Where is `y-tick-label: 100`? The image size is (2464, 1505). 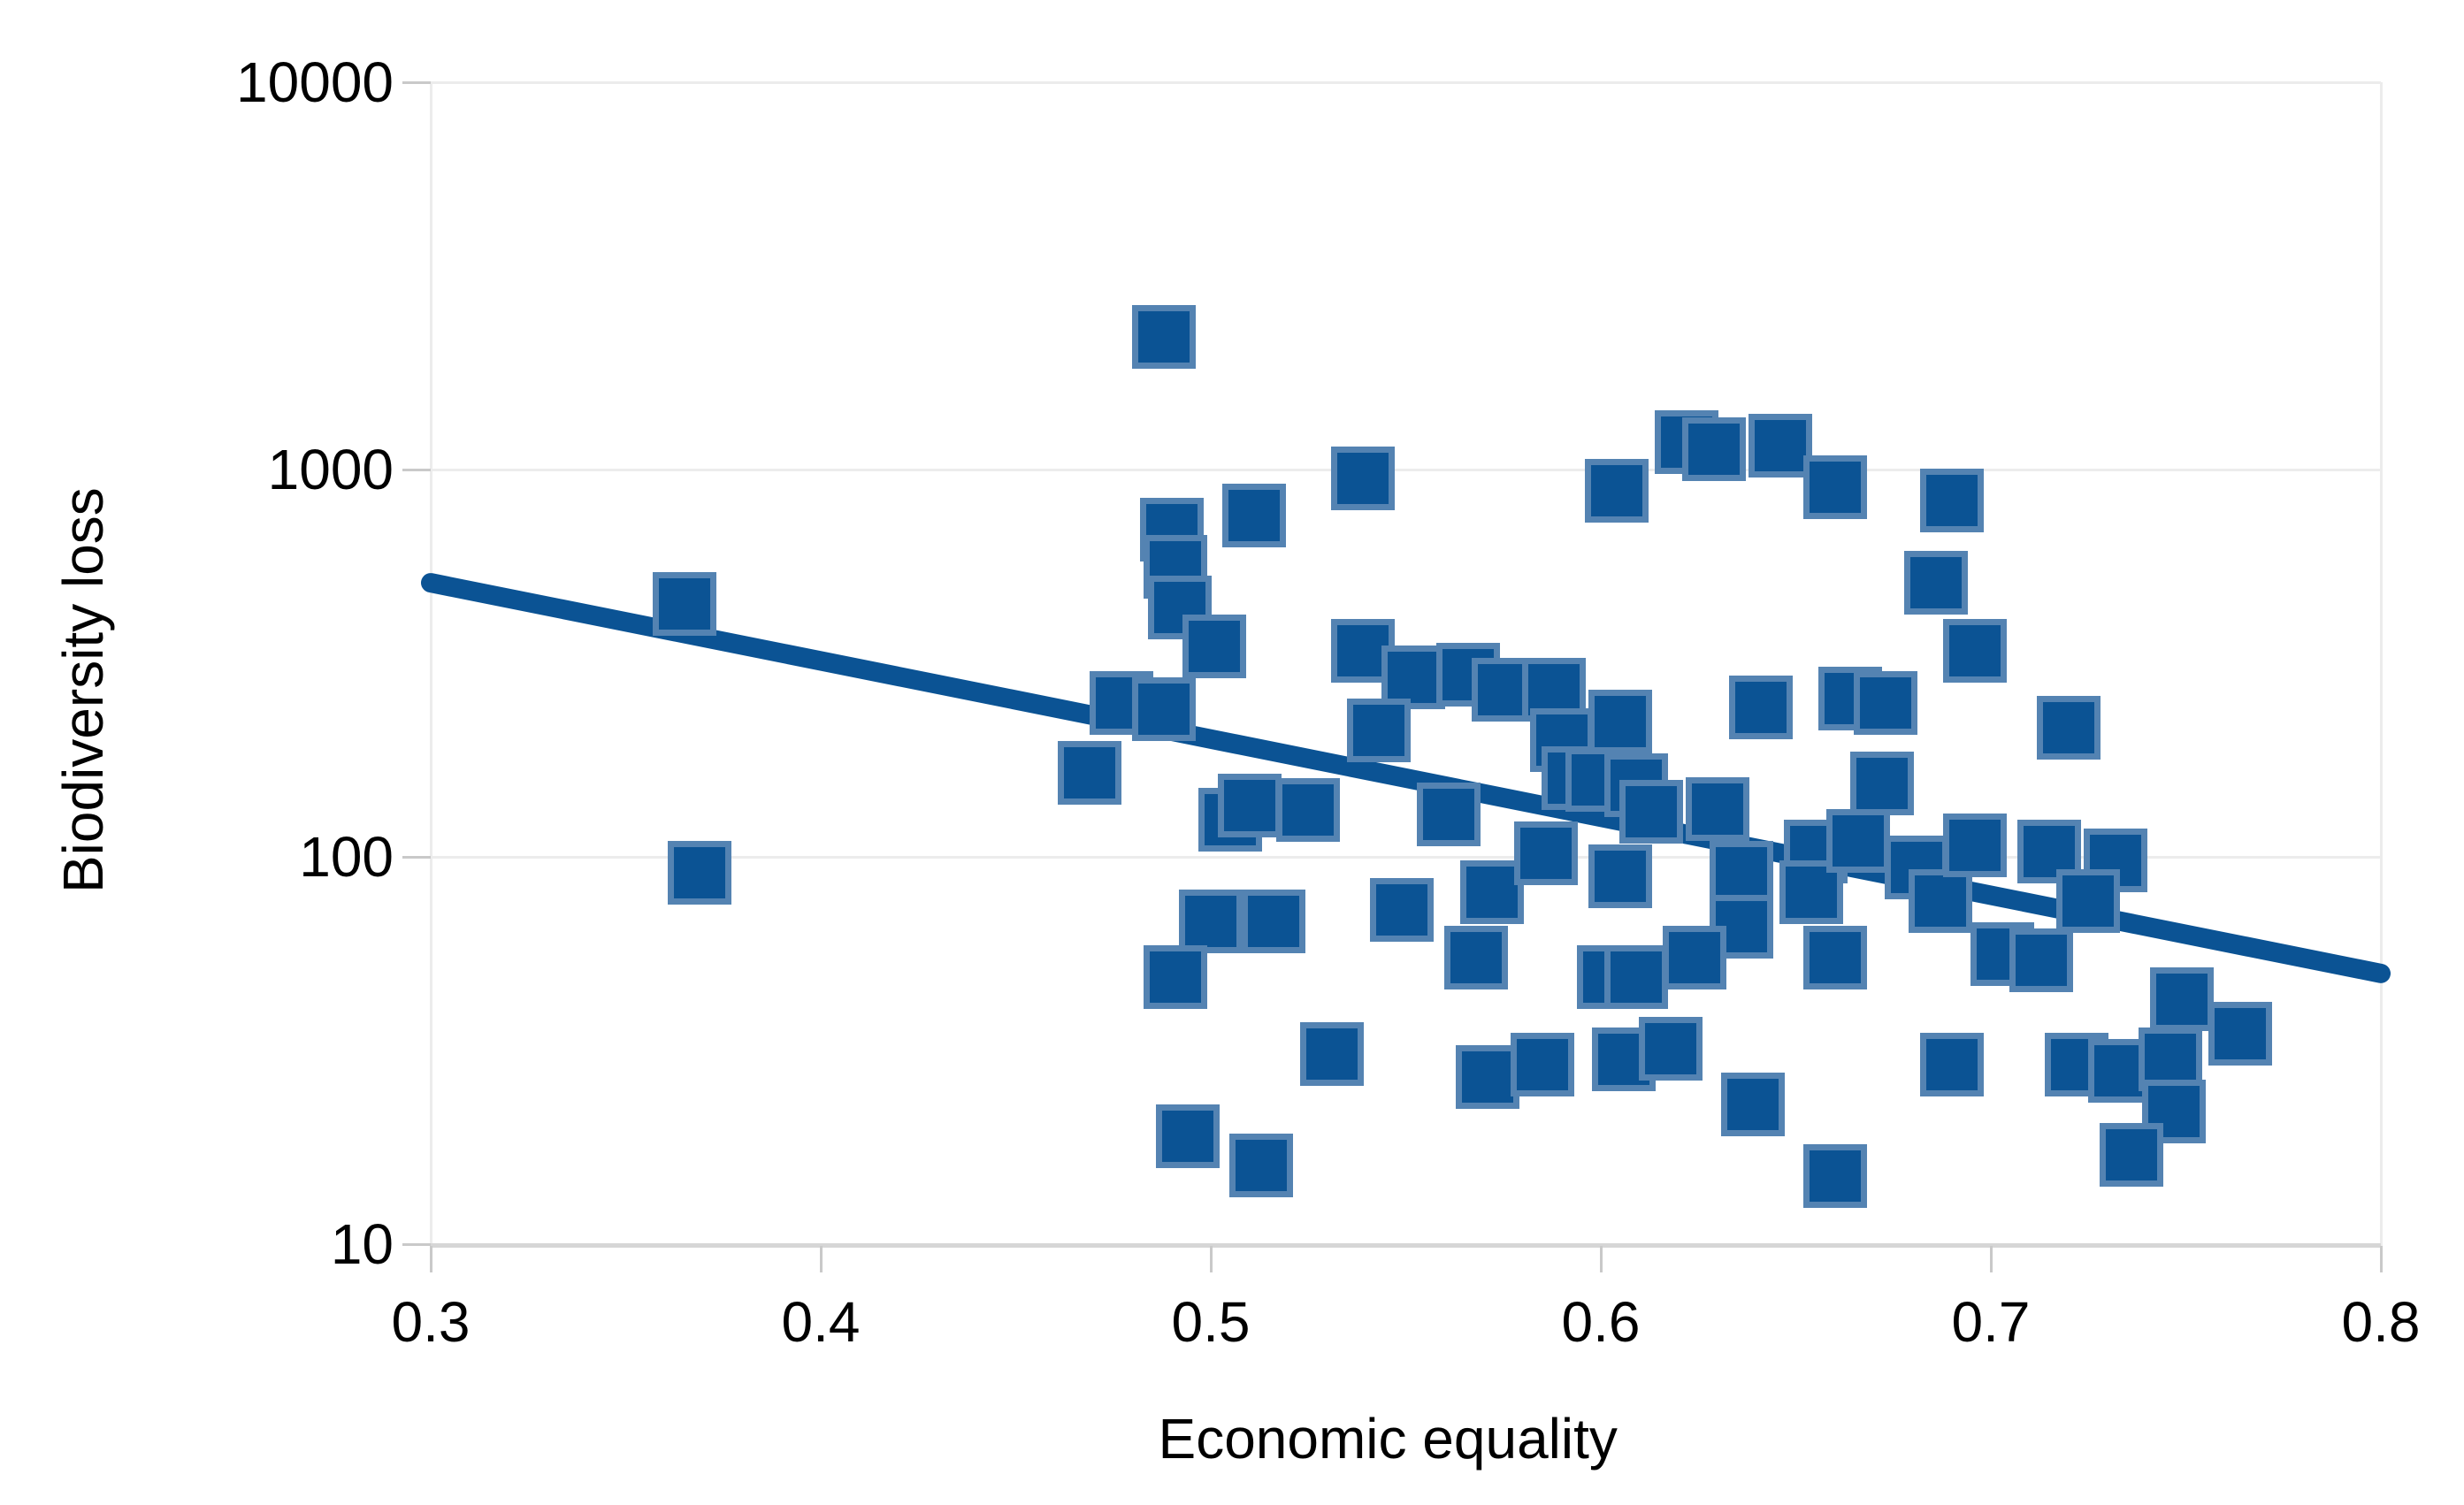 y-tick-label: 100 is located at coordinates (346, 857).